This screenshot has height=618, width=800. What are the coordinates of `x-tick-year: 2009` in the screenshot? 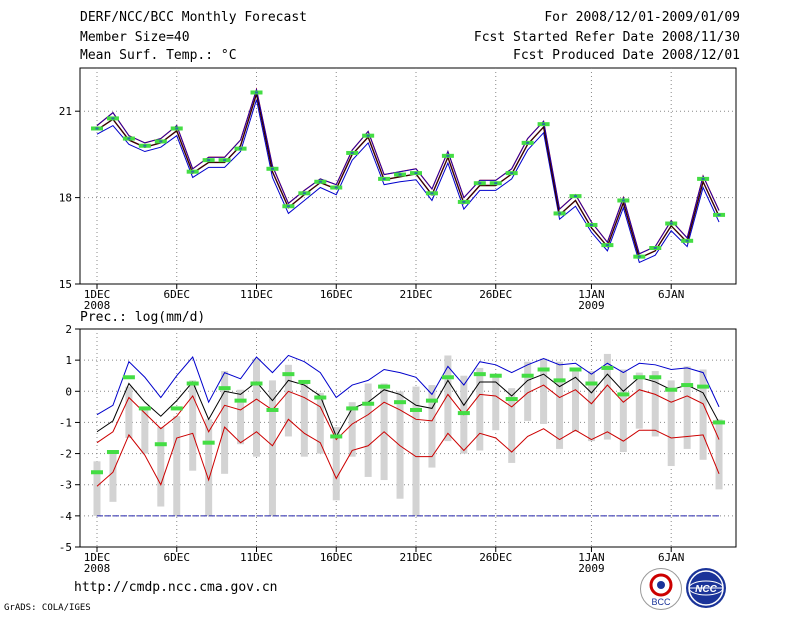 It's located at (591, 305).